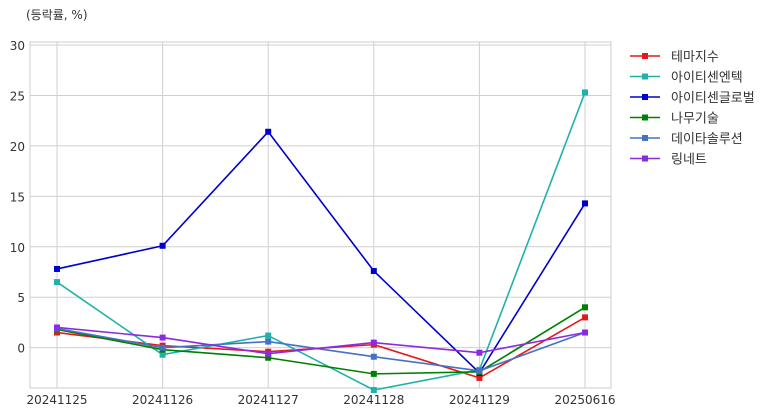 The image size is (782, 420). Describe the element at coordinates (689, 160) in the screenshot. I see `legend-label: 링네트` at that location.